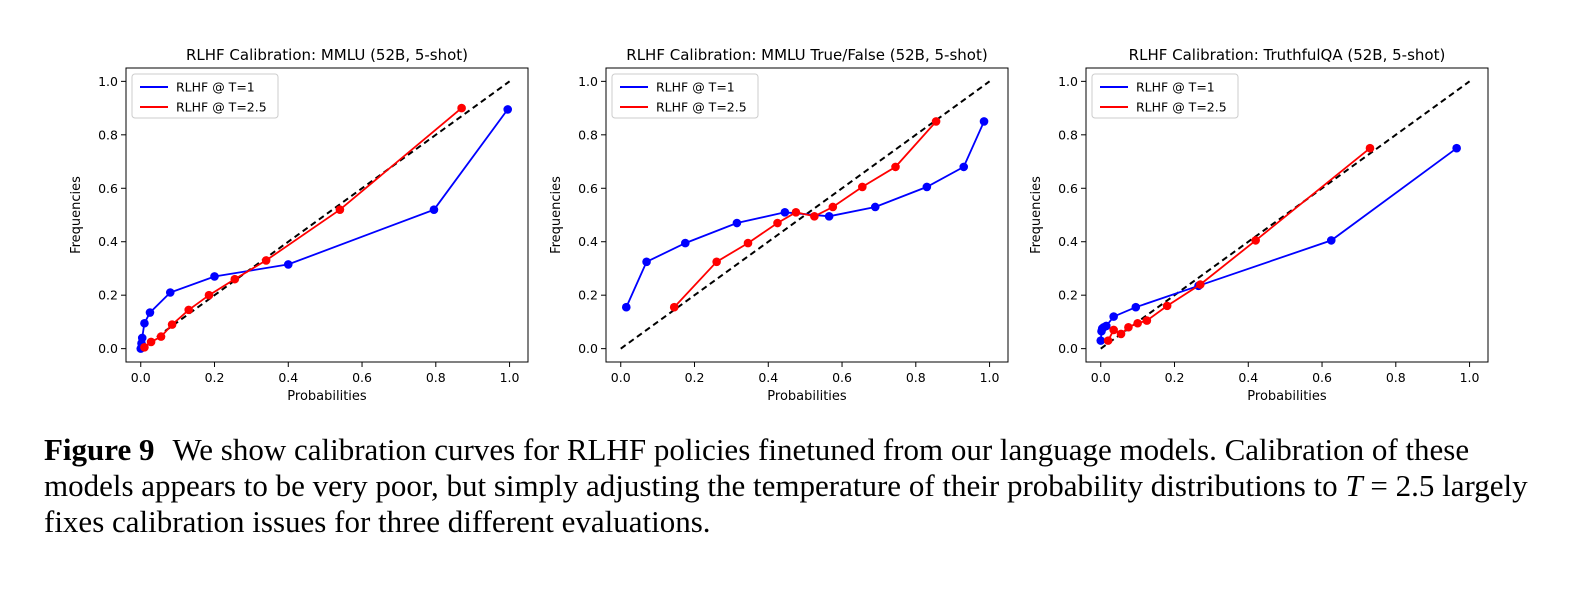 Image resolution: width=1578 pixels, height=591 pixels. Describe the element at coordinates (108, 295) in the screenshot. I see `y-tick-label: 0.2` at that location.